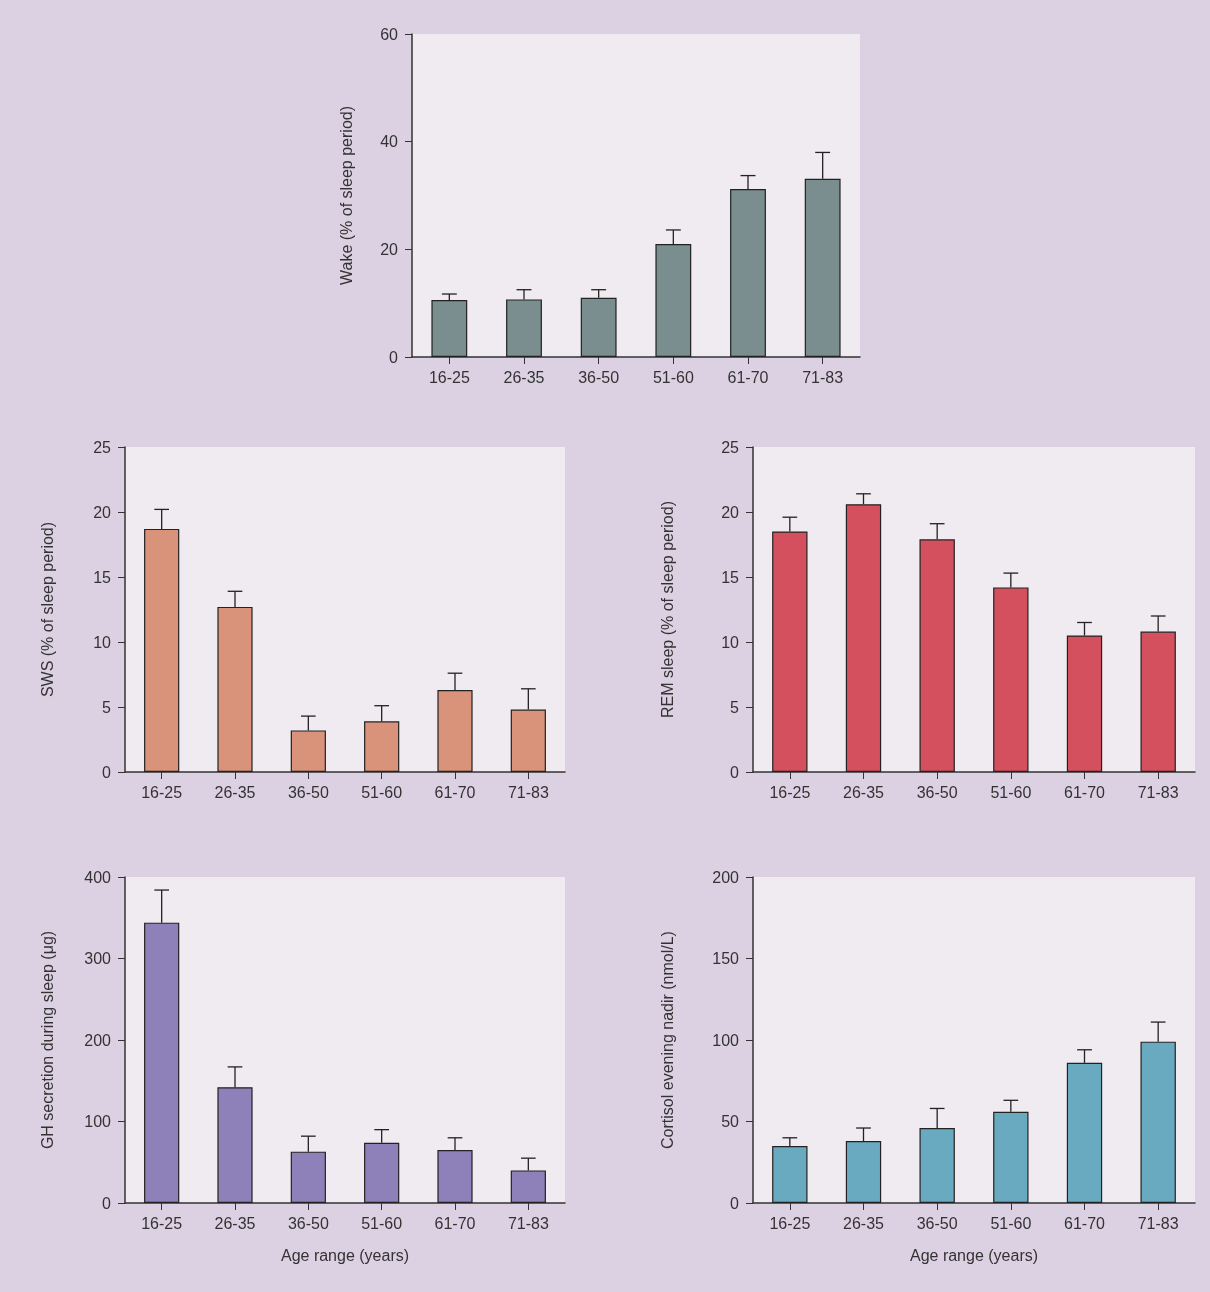 The height and width of the screenshot is (1292, 1210). What do you see at coordinates (346, 195) in the screenshot?
I see `y-axis-title: Wake (% of sleep period)` at bounding box center [346, 195].